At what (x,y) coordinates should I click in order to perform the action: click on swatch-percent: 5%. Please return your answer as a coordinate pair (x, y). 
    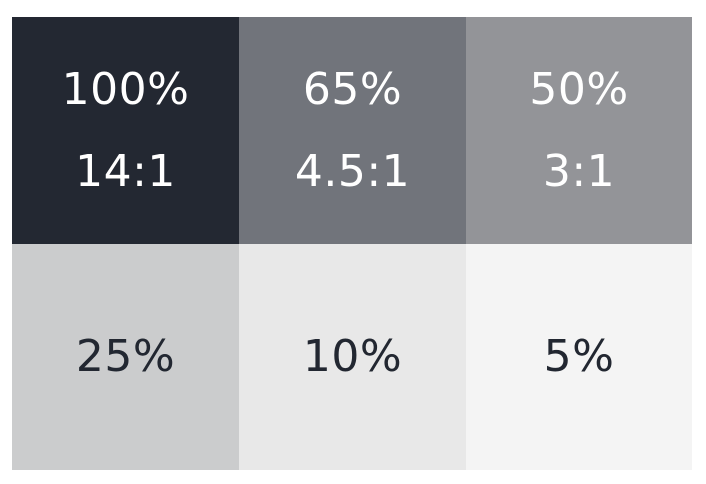
    Looking at the image, I should click on (579, 356).